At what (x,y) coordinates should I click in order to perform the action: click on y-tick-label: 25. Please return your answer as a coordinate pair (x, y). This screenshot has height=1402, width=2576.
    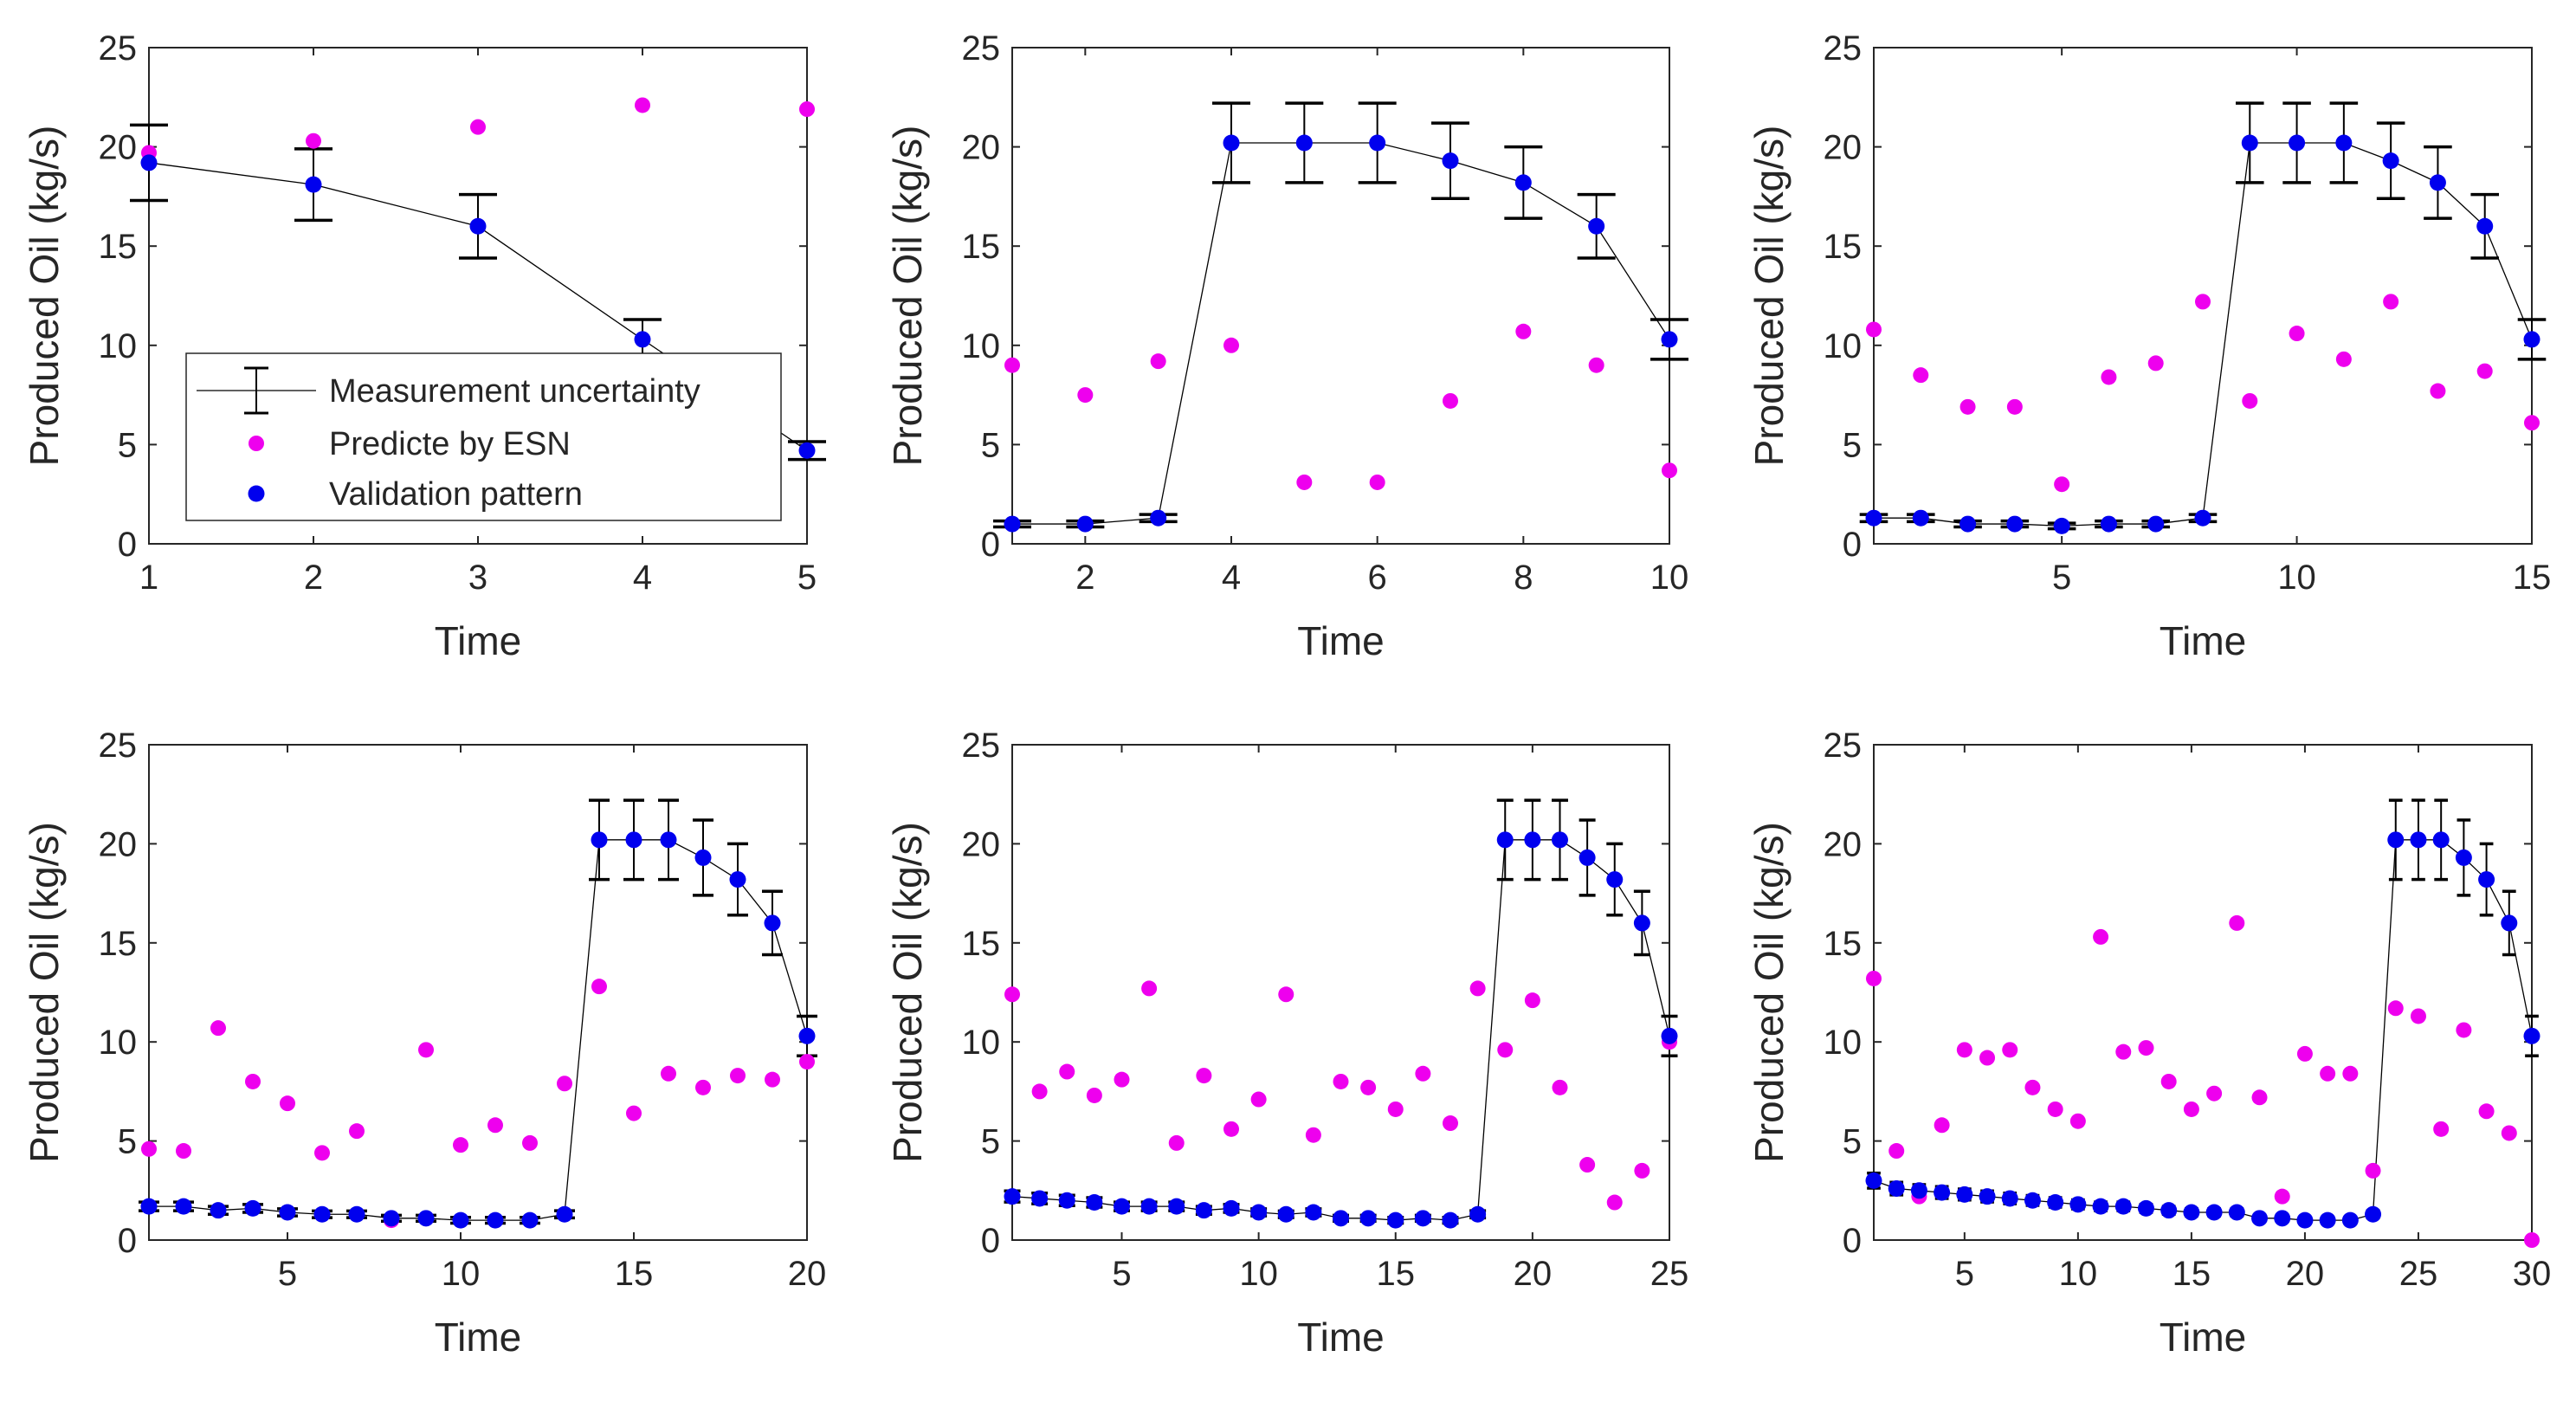
    Looking at the image, I should click on (118, 746).